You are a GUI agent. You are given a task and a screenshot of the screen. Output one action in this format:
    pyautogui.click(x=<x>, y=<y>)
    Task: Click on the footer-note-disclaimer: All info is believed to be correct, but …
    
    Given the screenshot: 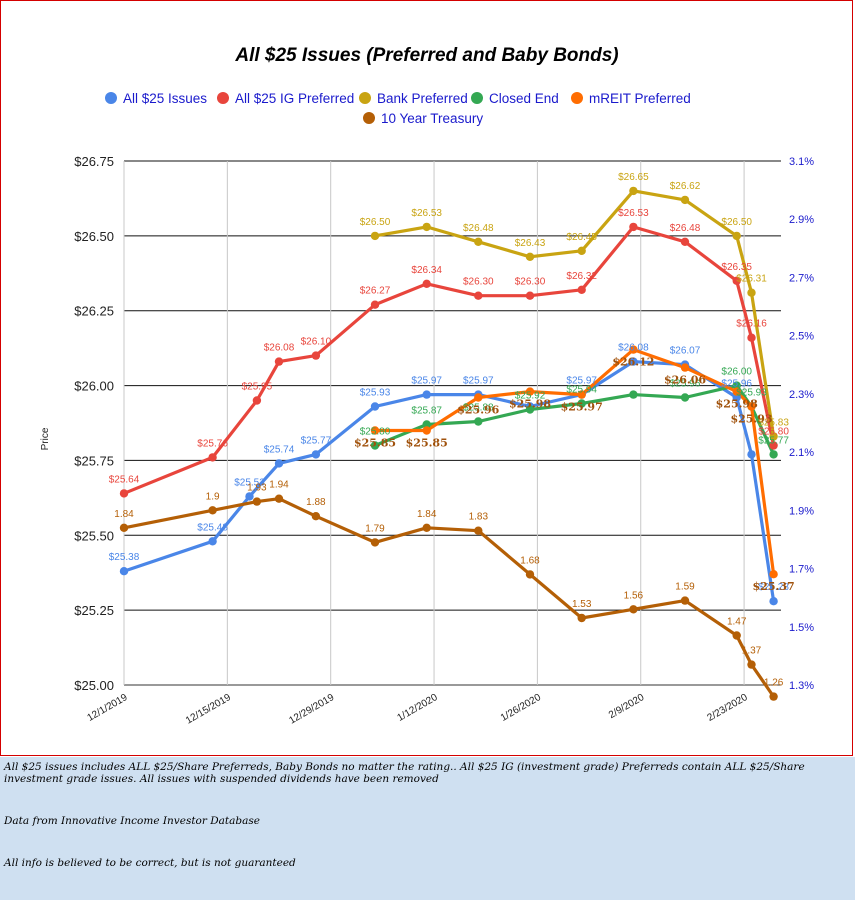 What is the action you would take?
    pyautogui.click(x=150, y=863)
    